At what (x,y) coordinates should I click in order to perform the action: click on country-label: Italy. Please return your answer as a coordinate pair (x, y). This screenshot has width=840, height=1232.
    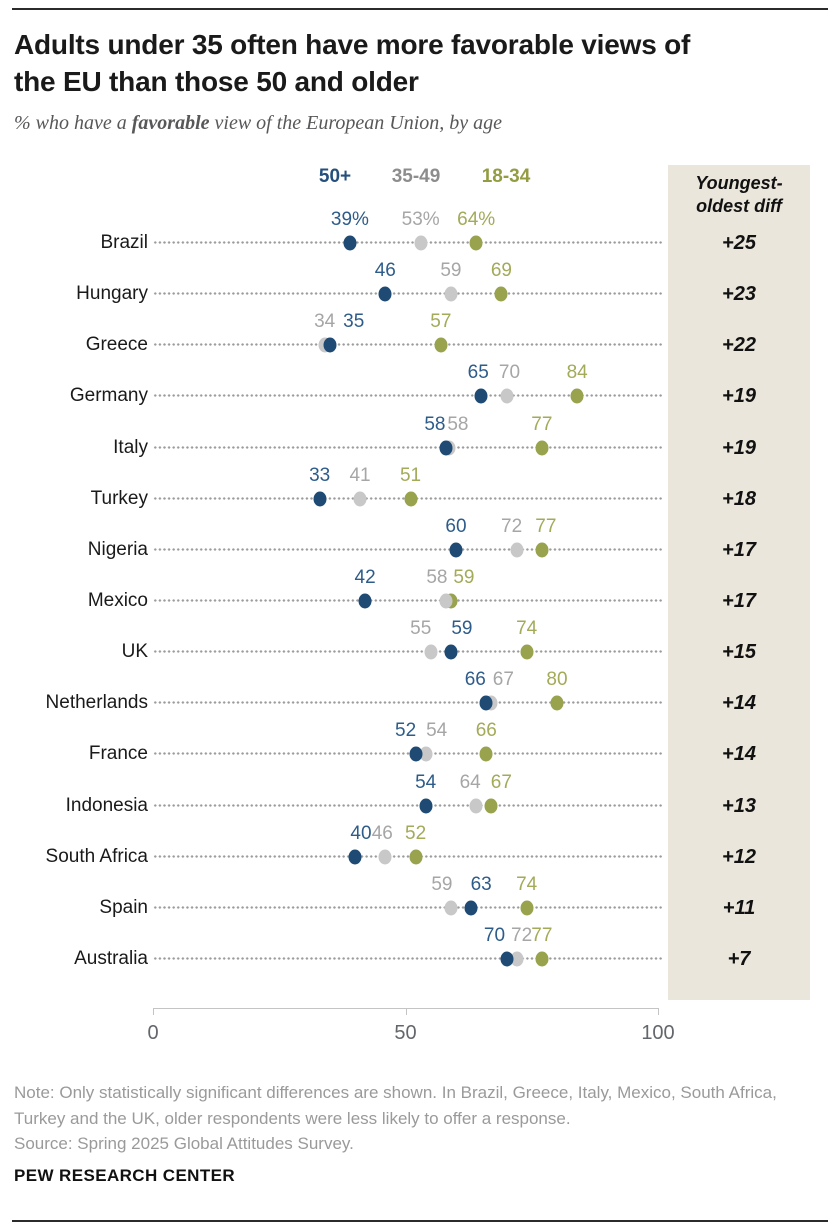
    Looking at the image, I should click on (130, 447).